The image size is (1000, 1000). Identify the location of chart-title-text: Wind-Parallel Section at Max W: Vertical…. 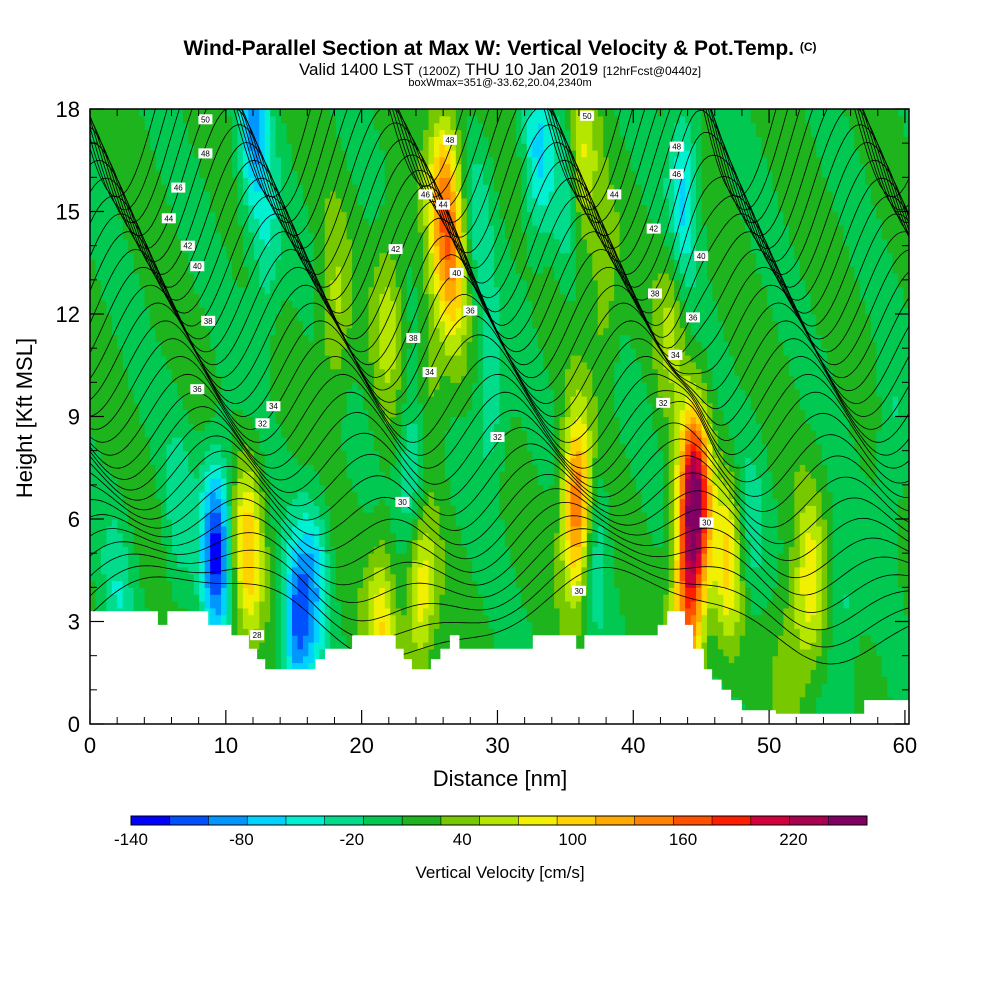
(488, 48).